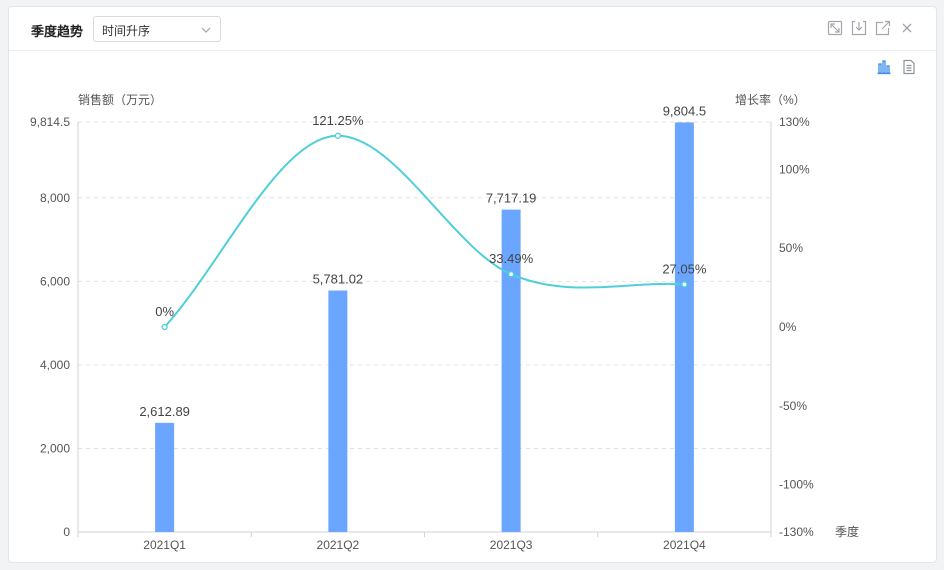 Image resolution: width=944 pixels, height=570 pixels. I want to click on bar-value-label: 5,781.02, so click(338, 278).